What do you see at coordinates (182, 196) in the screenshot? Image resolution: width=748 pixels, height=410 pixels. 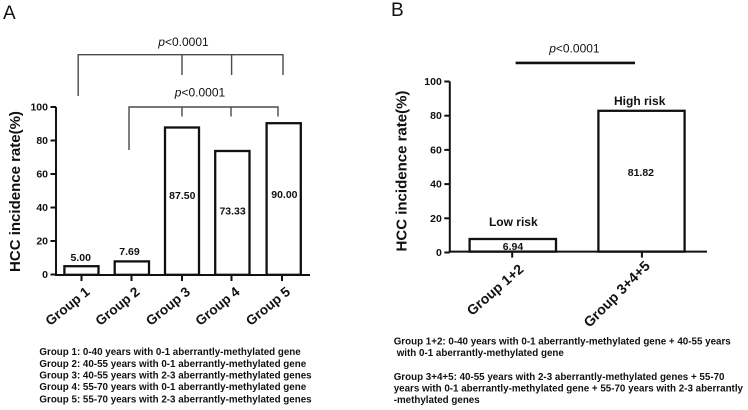 I see `svg-text: 87.50` at bounding box center [182, 196].